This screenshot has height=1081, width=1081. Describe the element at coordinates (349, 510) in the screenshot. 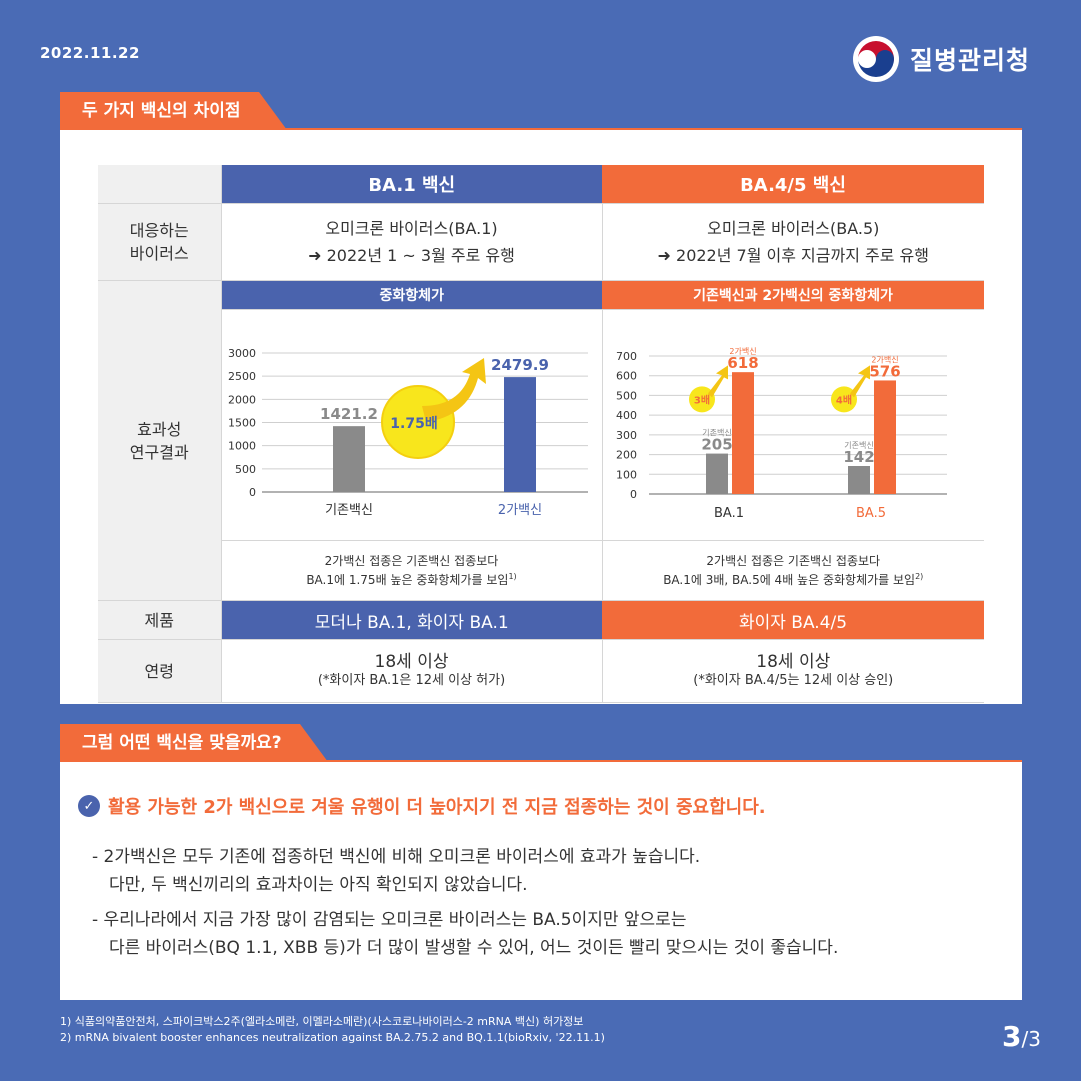

I see `x-tick-label: 기존백신` at that location.